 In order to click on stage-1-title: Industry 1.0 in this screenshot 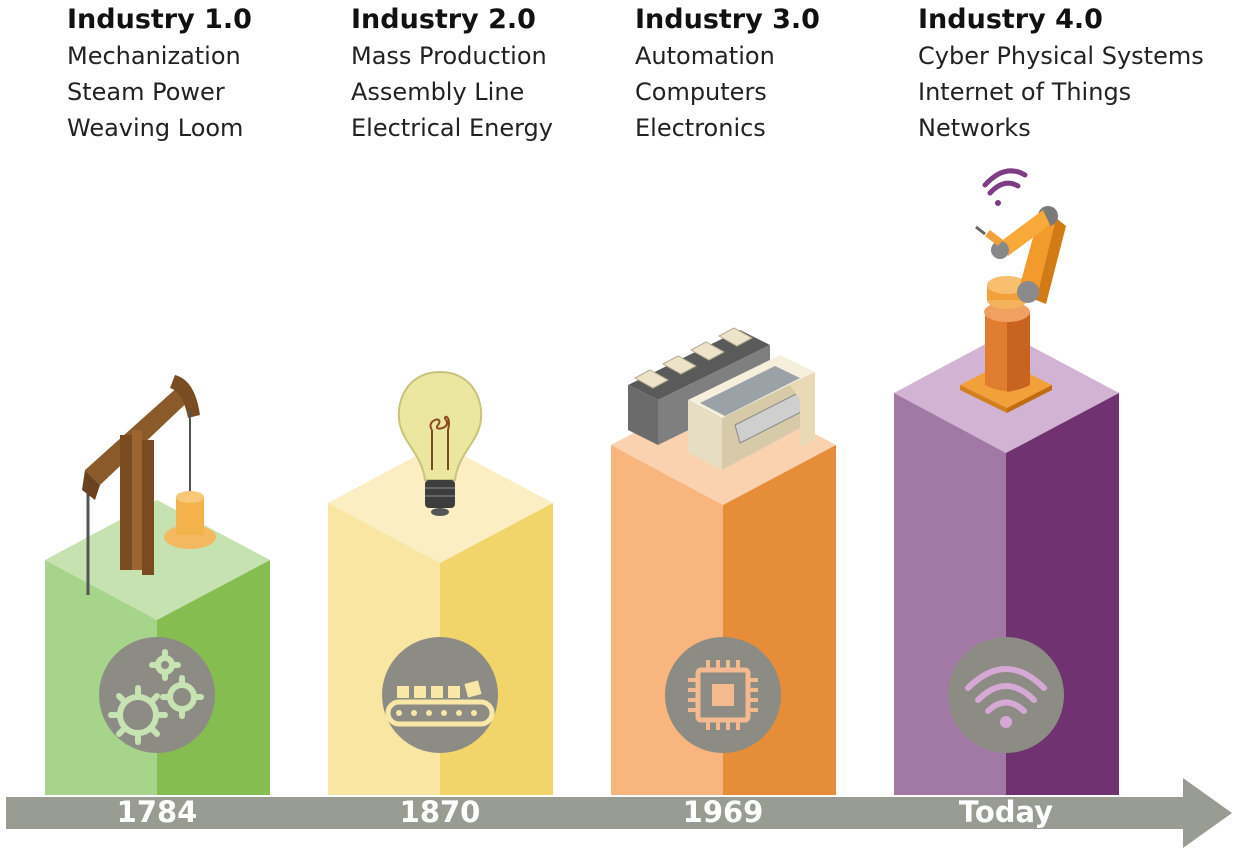, I will do `click(159, 19)`.